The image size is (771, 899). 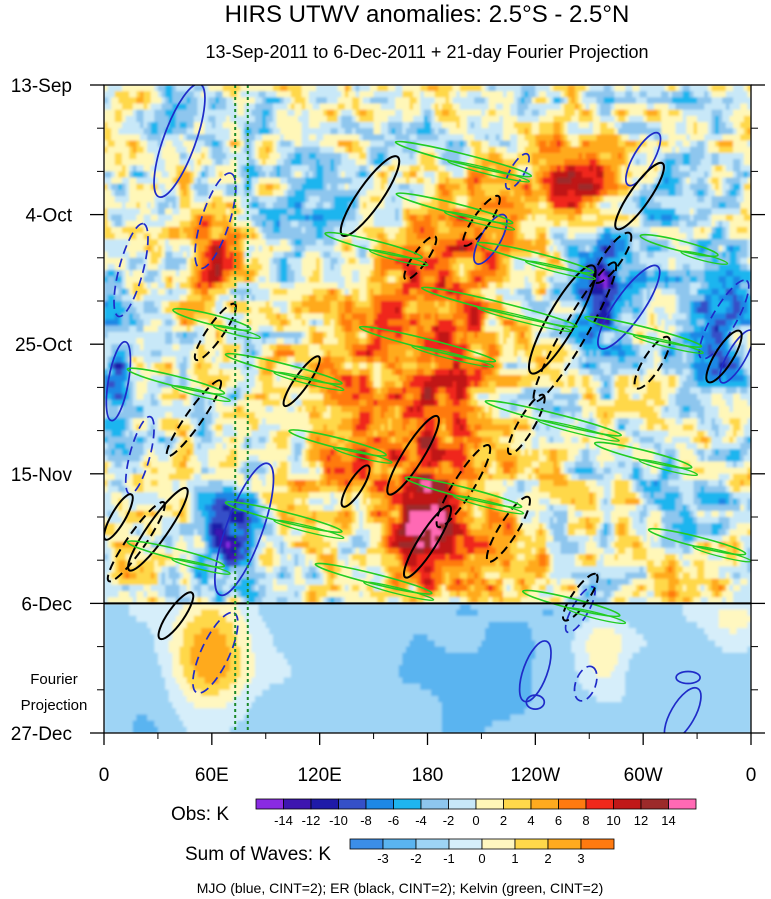 I want to click on waves-colorbar-label: -1, so click(x=449, y=858).